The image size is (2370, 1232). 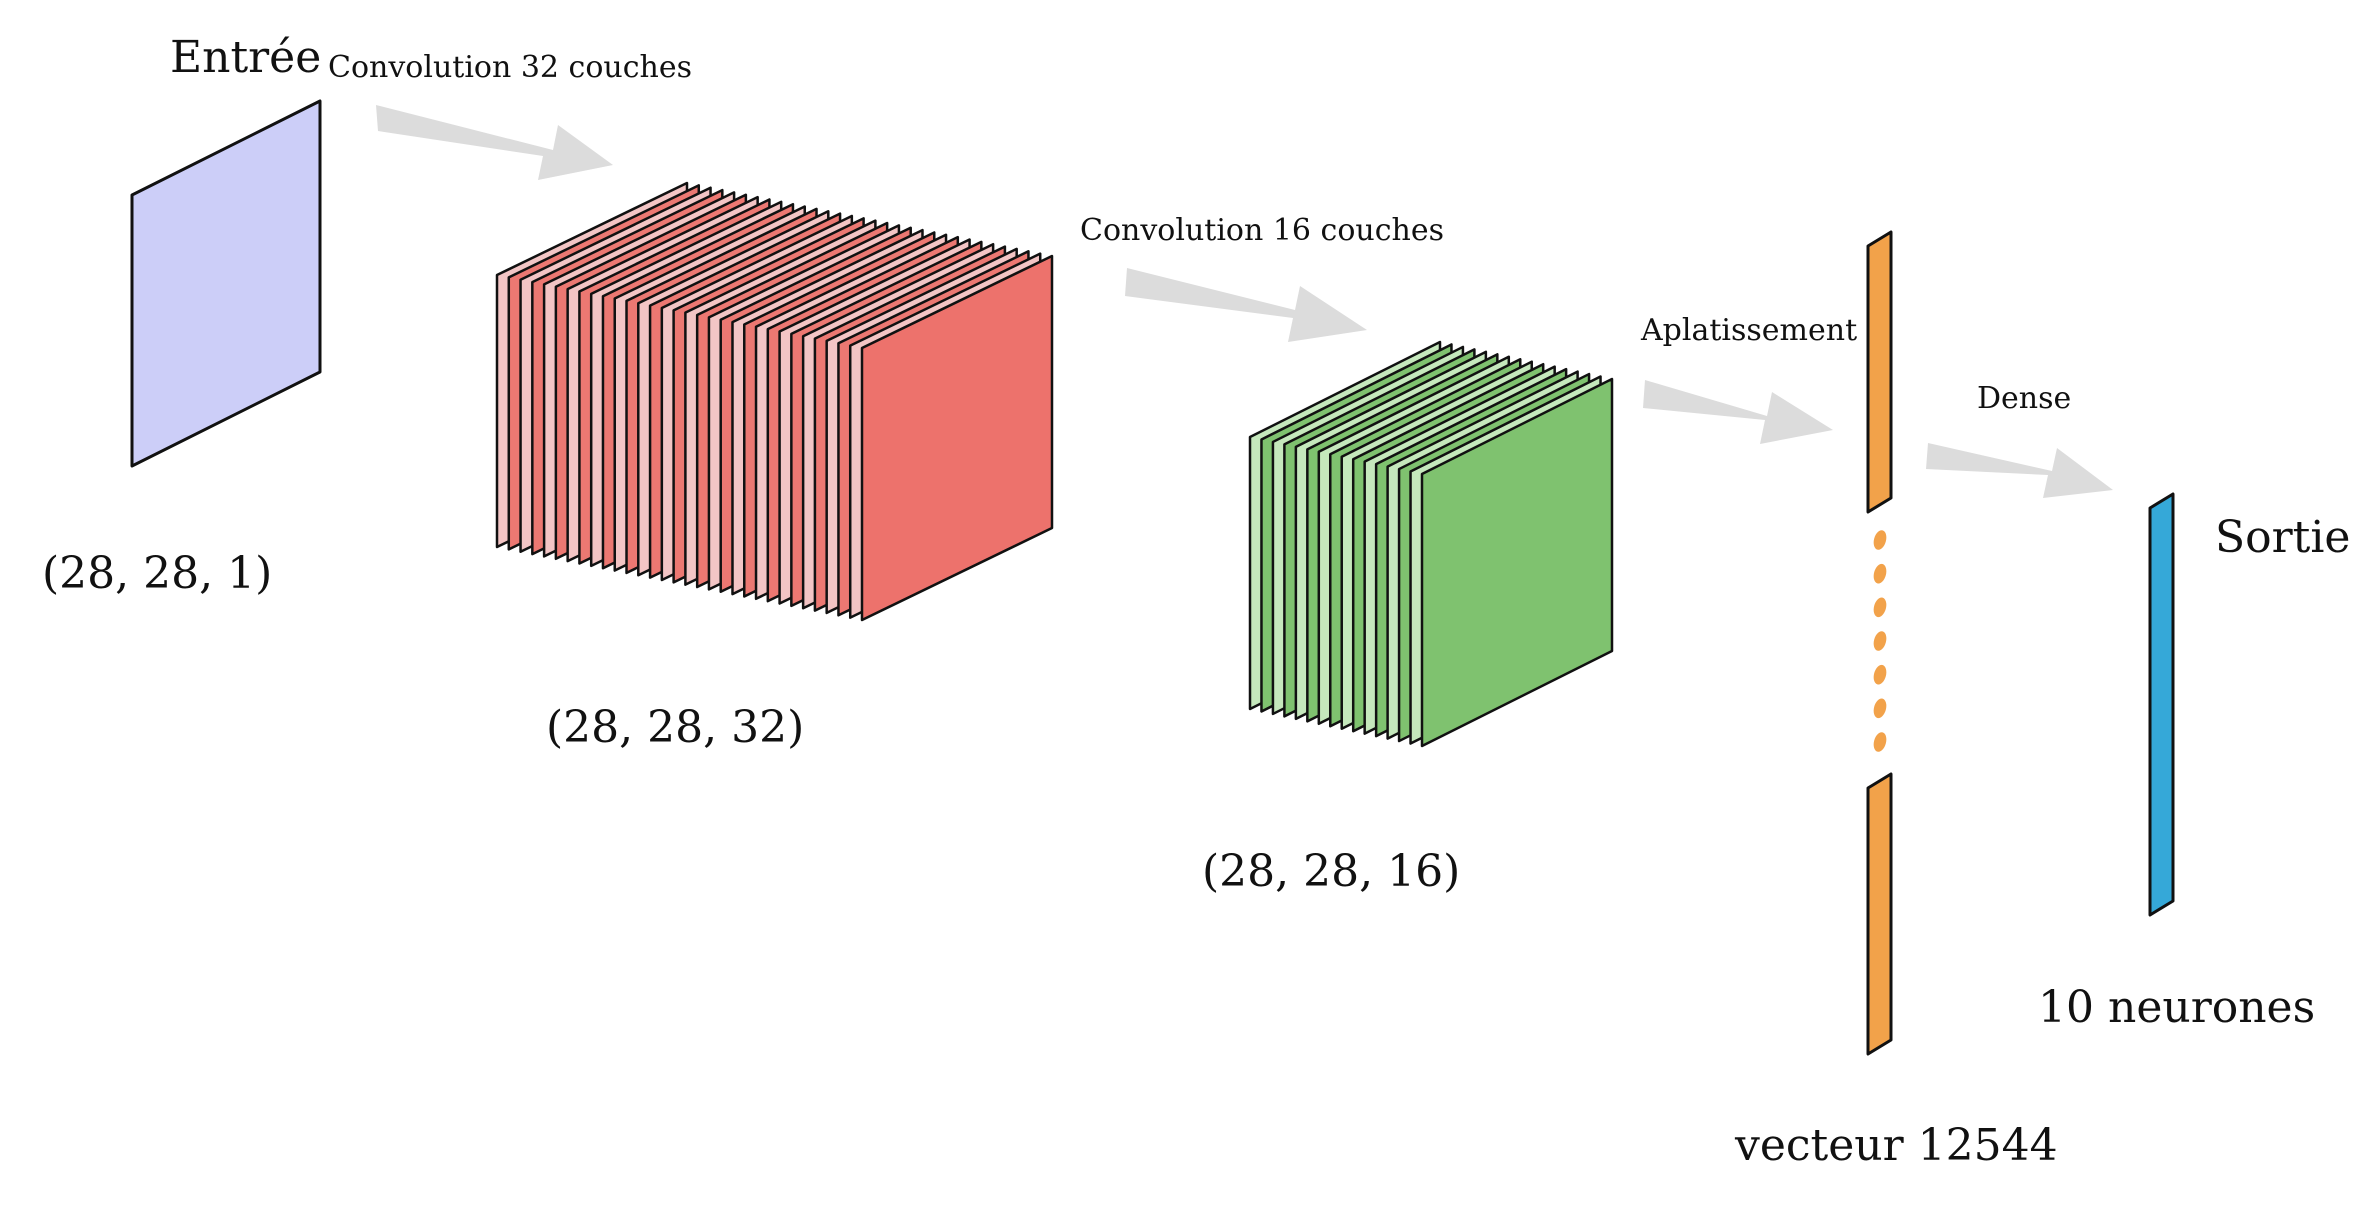 What do you see at coordinates (157, 573) in the screenshot?
I see `input-shape-label: (28, 28, 1)` at bounding box center [157, 573].